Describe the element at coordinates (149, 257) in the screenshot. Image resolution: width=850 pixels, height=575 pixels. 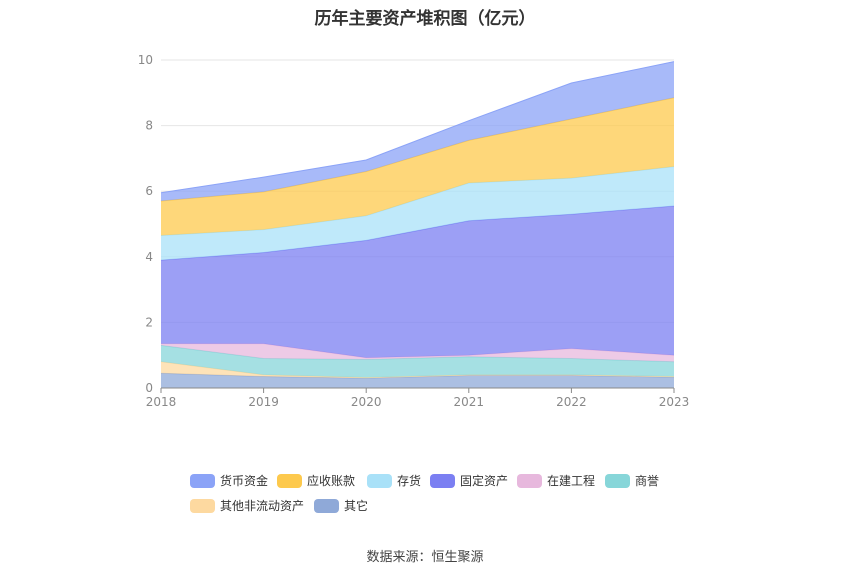
I see `y-tick-label: 4` at that location.